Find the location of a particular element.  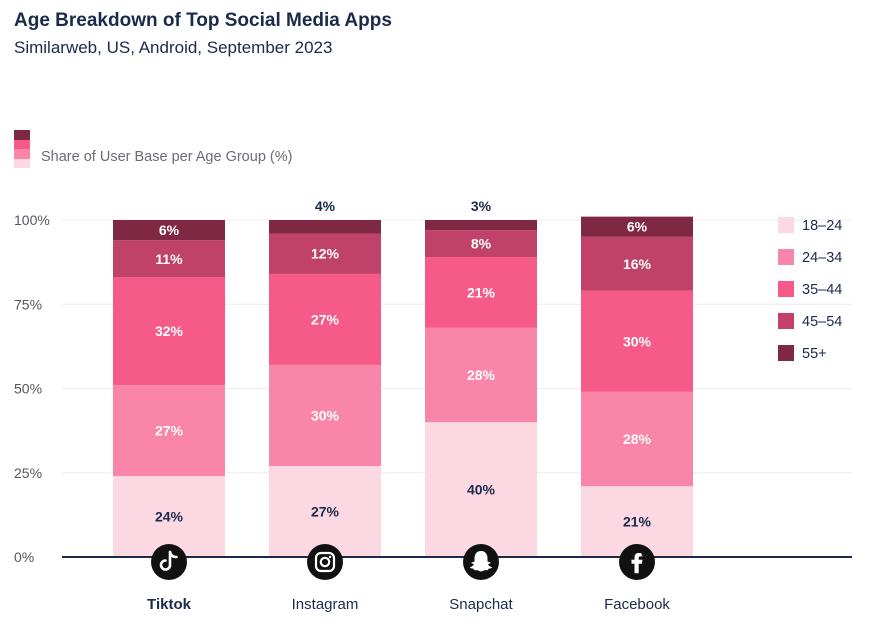

legend-label-55+: 55+ is located at coordinates (814, 354).